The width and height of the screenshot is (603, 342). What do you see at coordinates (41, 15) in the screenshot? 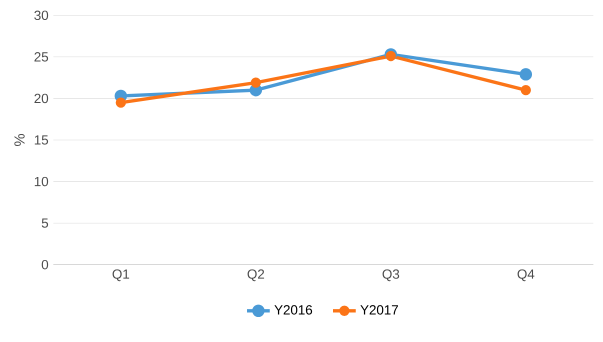
I see `y-tick-label: 30` at bounding box center [41, 15].